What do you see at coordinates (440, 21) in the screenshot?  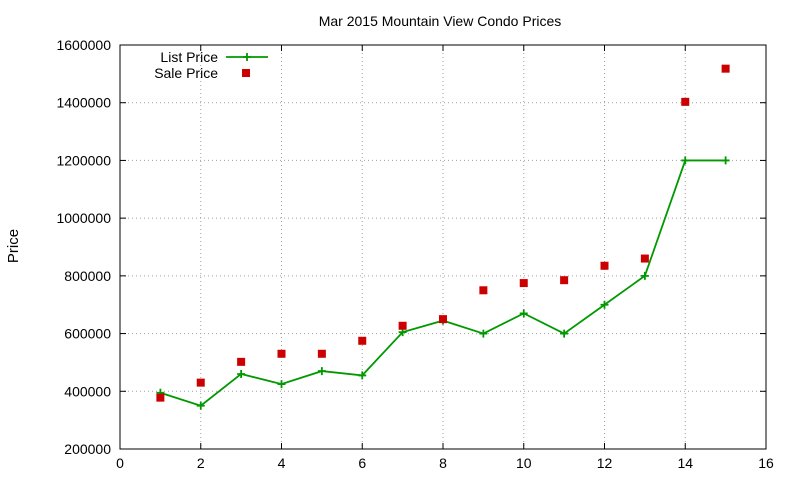 I see `chart-title: Mar 2015 Mountain View Condo Prices` at bounding box center [440, 21].